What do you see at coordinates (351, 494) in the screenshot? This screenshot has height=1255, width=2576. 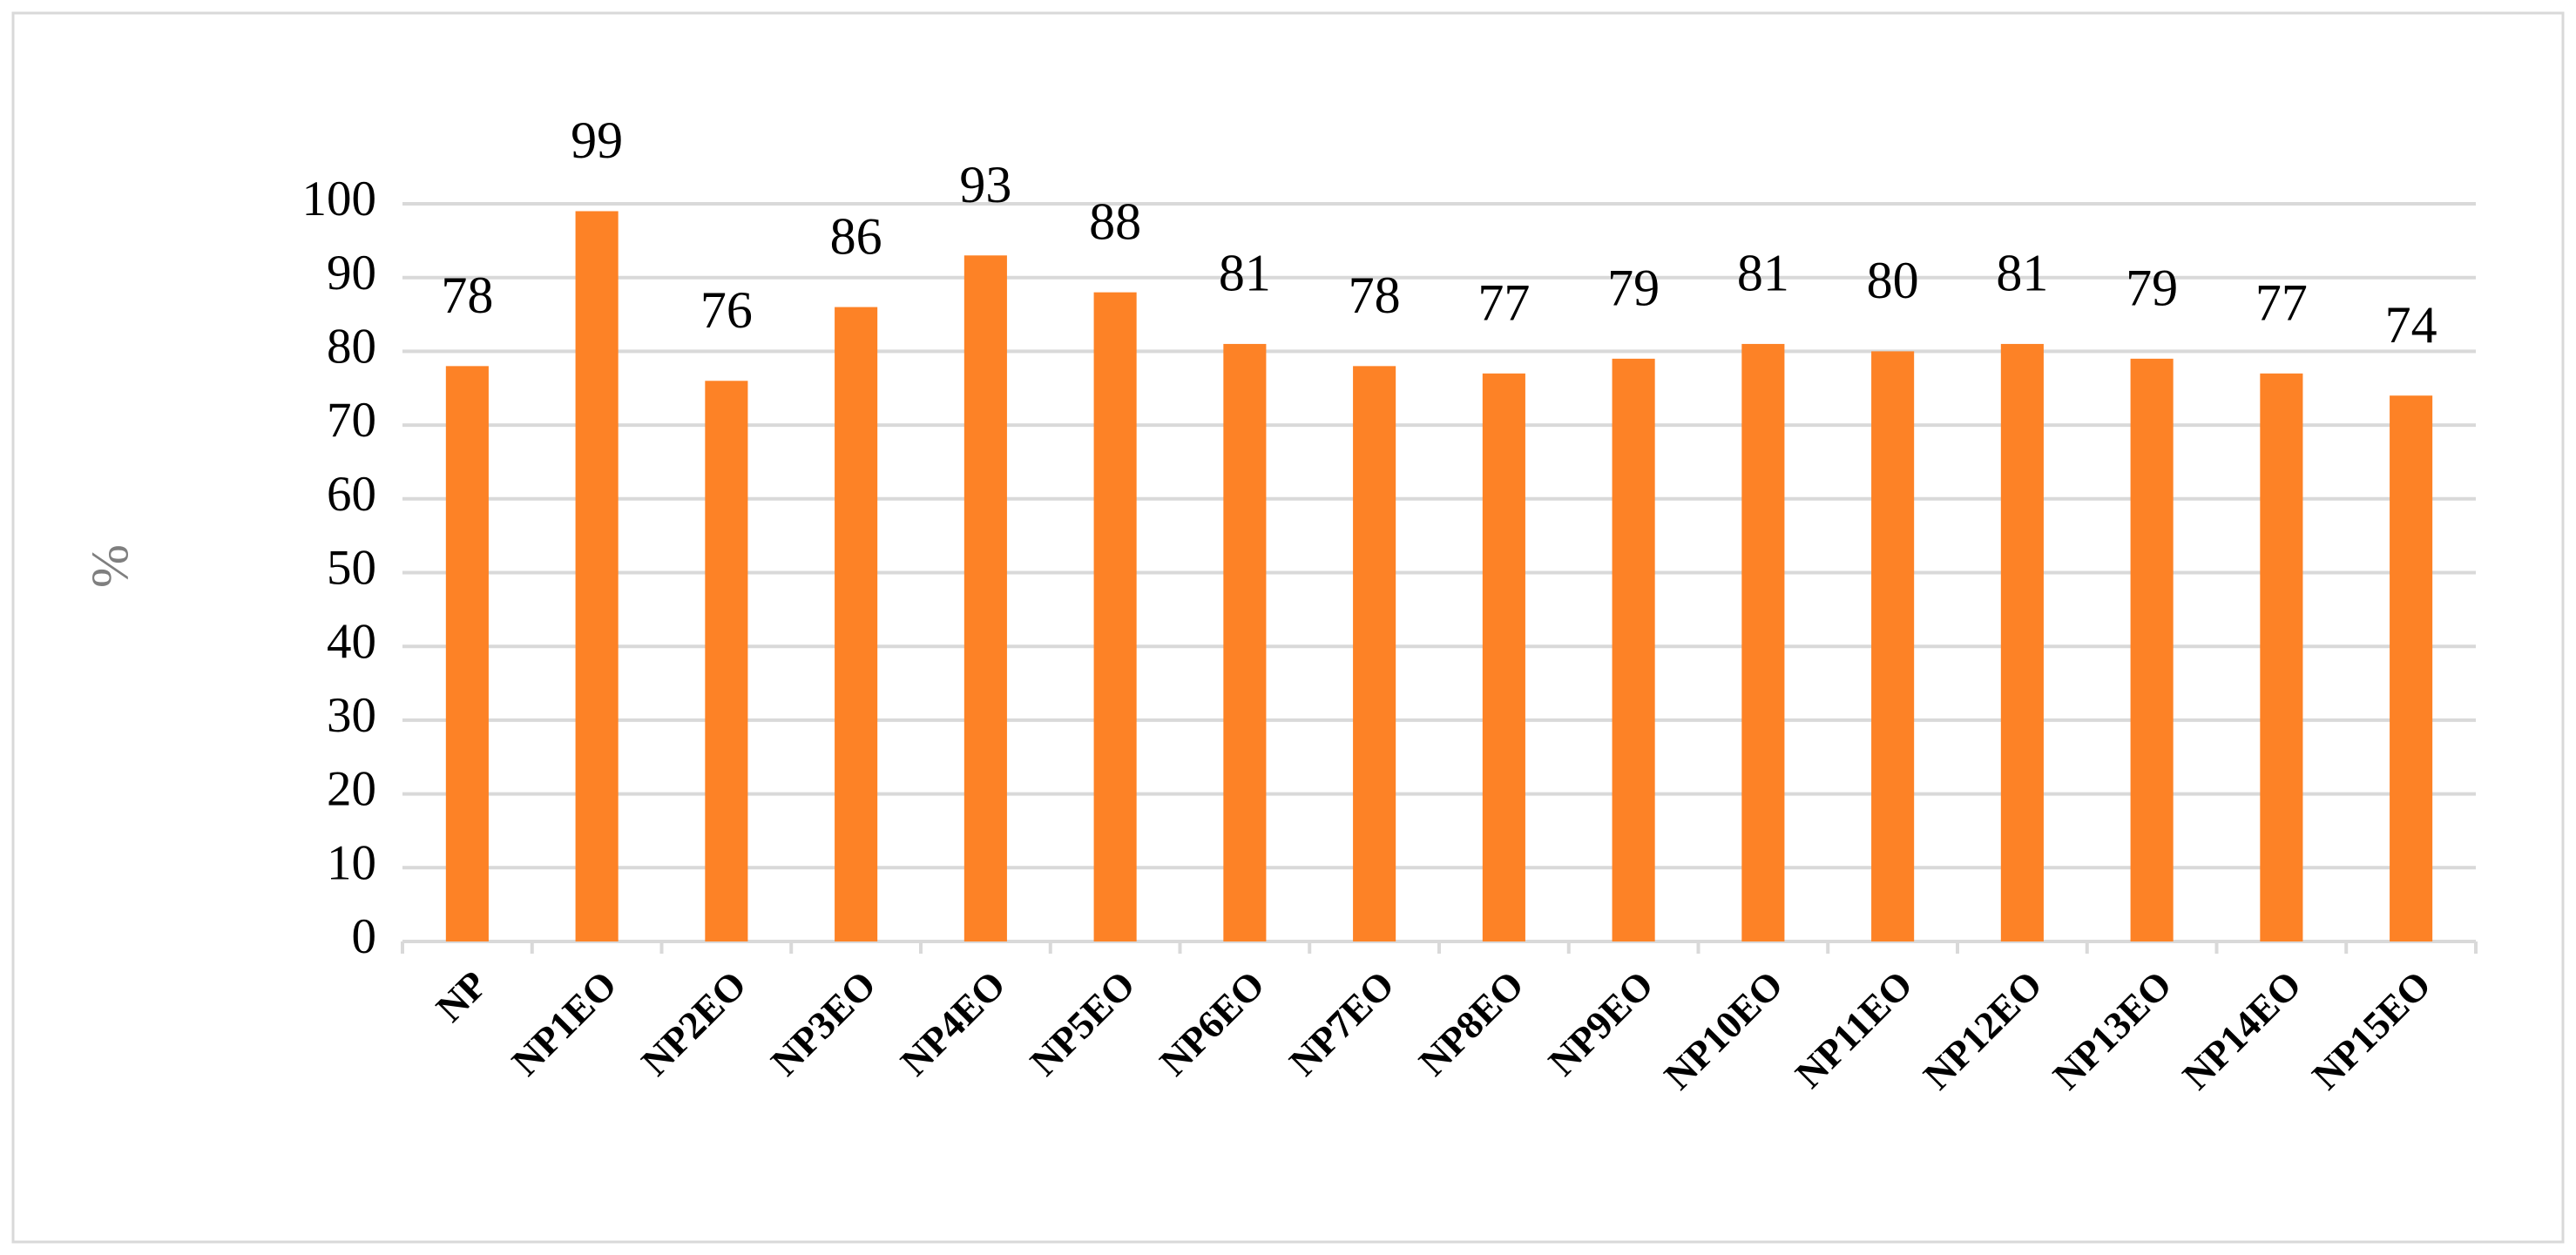 I see `y-tick-label: 60` at bounding box center [351, 494].